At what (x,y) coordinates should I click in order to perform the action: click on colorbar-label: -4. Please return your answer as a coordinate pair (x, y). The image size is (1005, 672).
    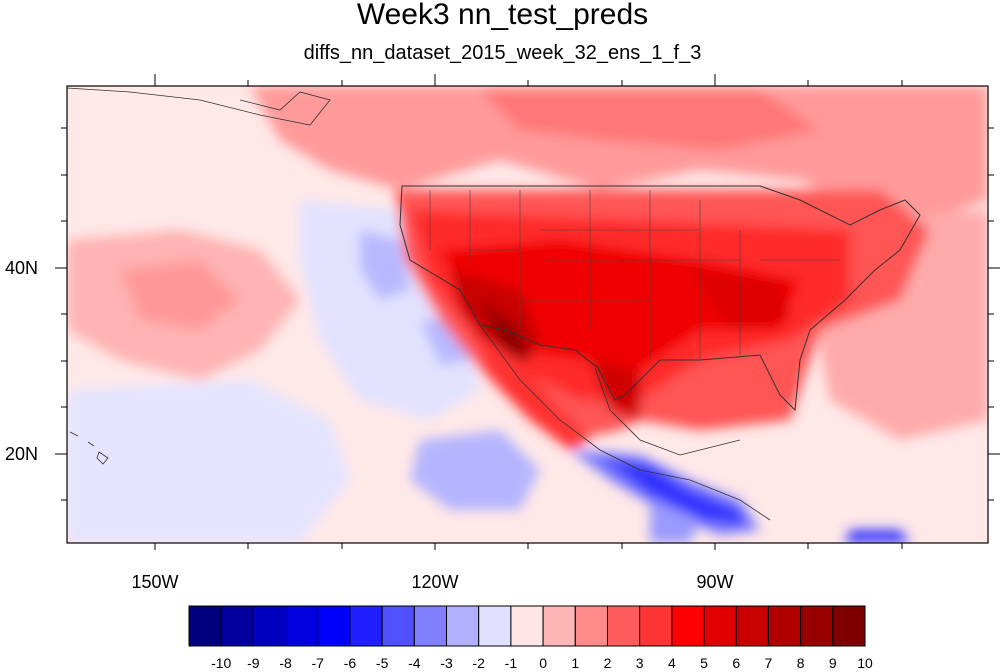
    Looking at the image, I should click on (414, 663).